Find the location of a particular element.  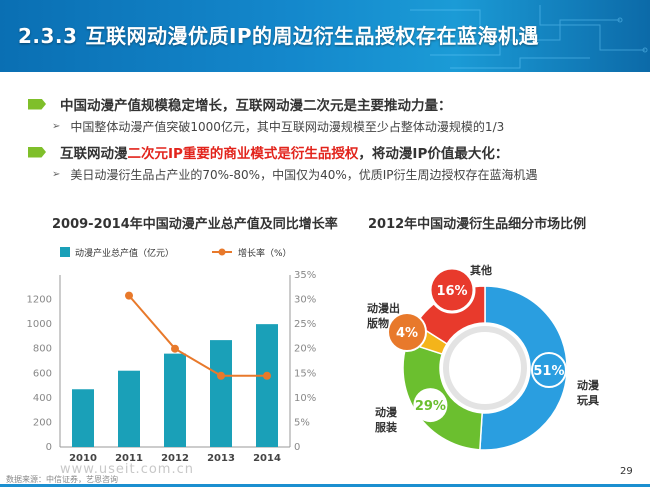

y-right-tick-label: 0 is located at coordinates (297, 447).